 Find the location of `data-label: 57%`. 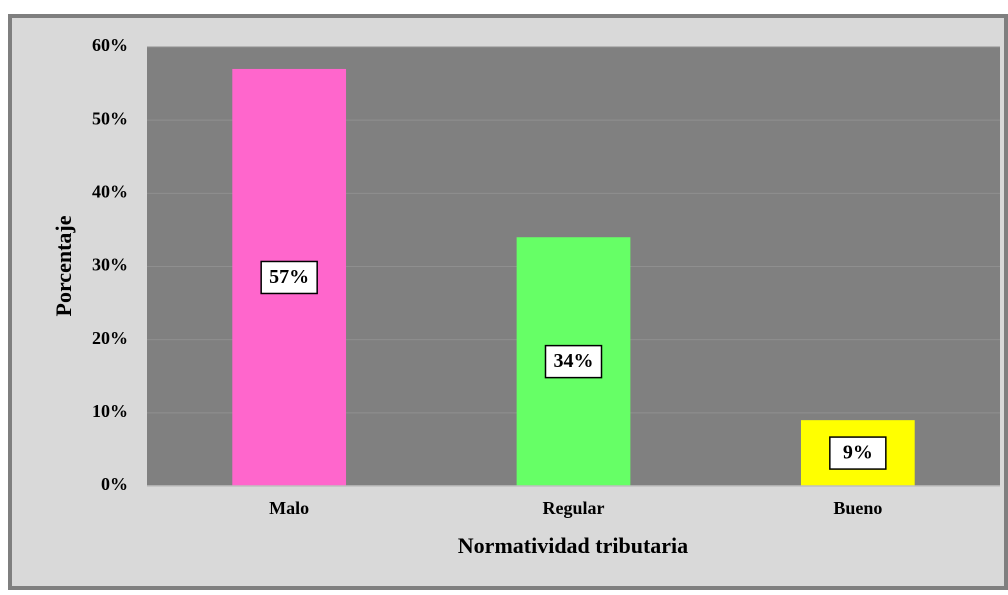

data-label: 57% is located at coordinates (289, 277).